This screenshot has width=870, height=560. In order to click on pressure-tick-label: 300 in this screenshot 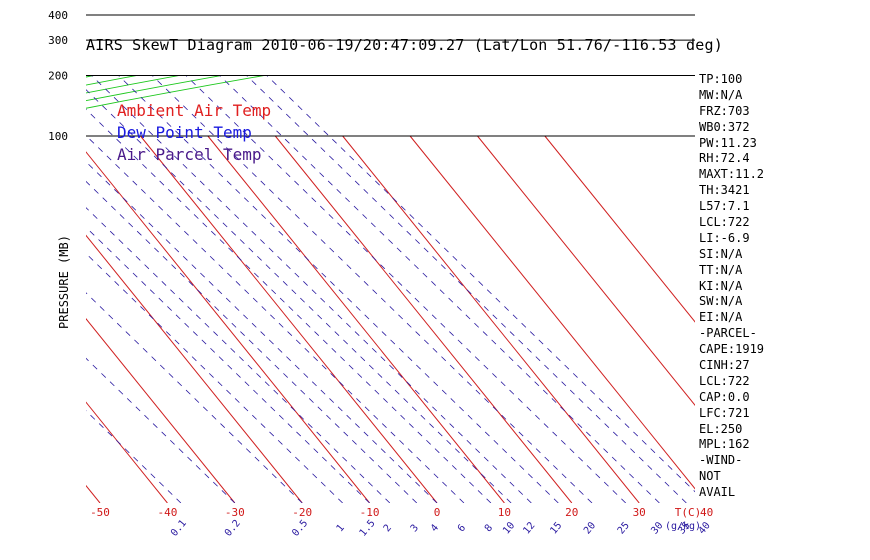, I will do `click(58, 40)`.